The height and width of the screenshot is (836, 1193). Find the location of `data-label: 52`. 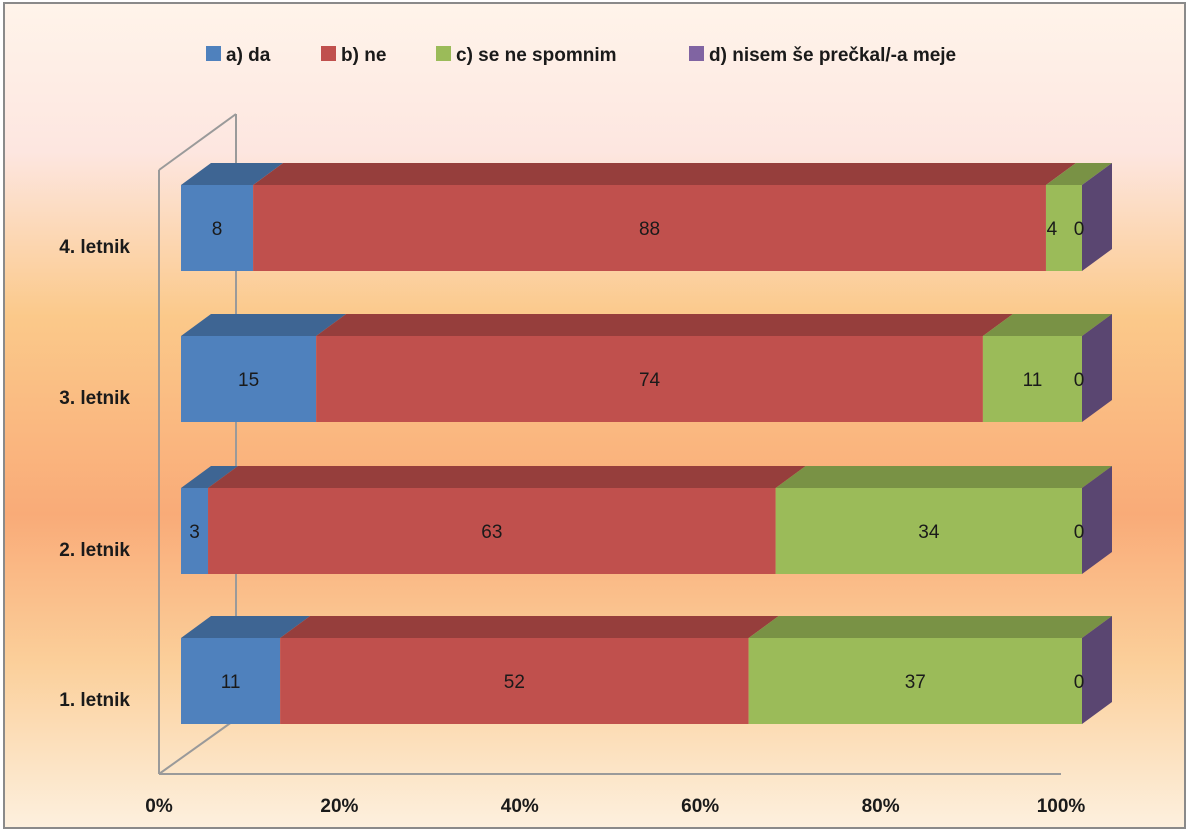

data-label: 52 is located at coordinates (514, 682).